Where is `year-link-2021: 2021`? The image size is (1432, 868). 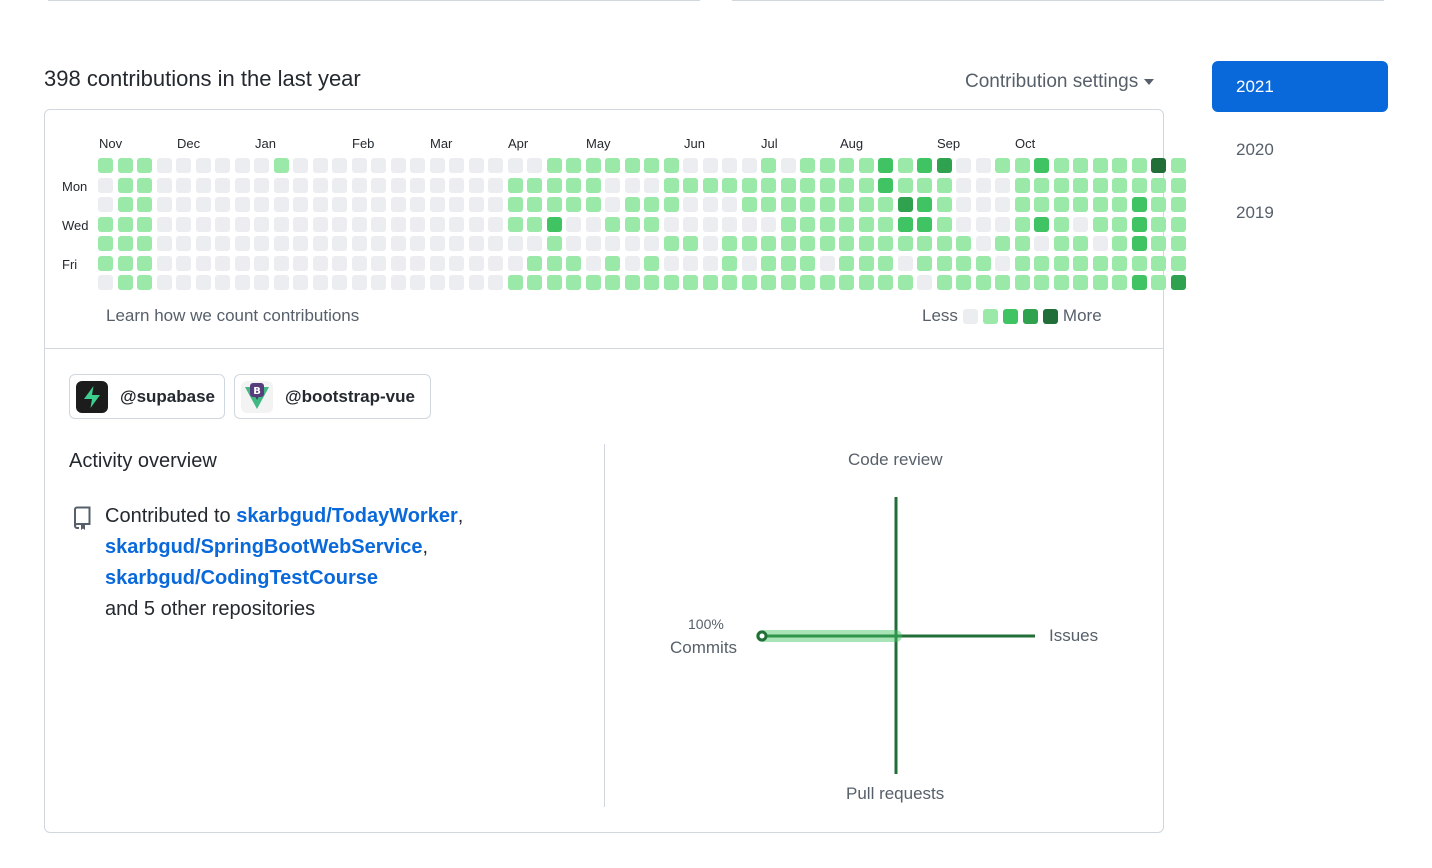 year-link-2021: 2021 is located at coordinates (1300, 86).